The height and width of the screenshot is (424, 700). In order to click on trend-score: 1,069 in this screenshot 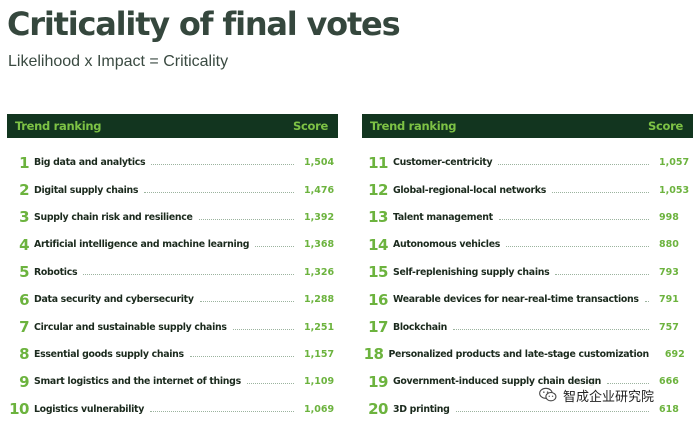, I will do `click(319, 409)`.